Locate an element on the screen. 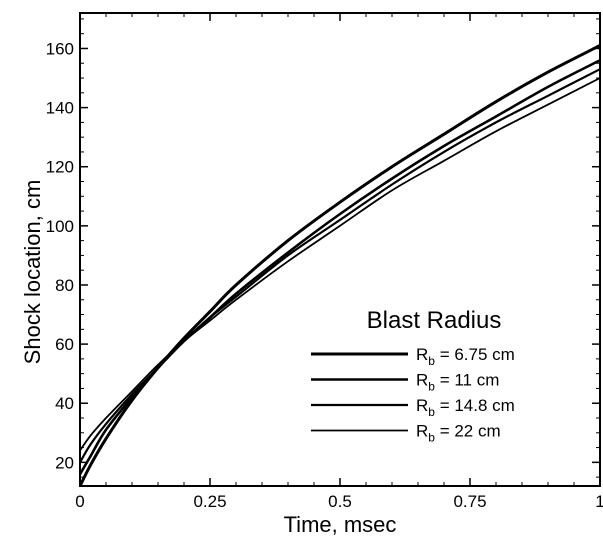 This screenshot has width=603, height=542. y-tick-label: 120 is located at coordinates (60, 167).